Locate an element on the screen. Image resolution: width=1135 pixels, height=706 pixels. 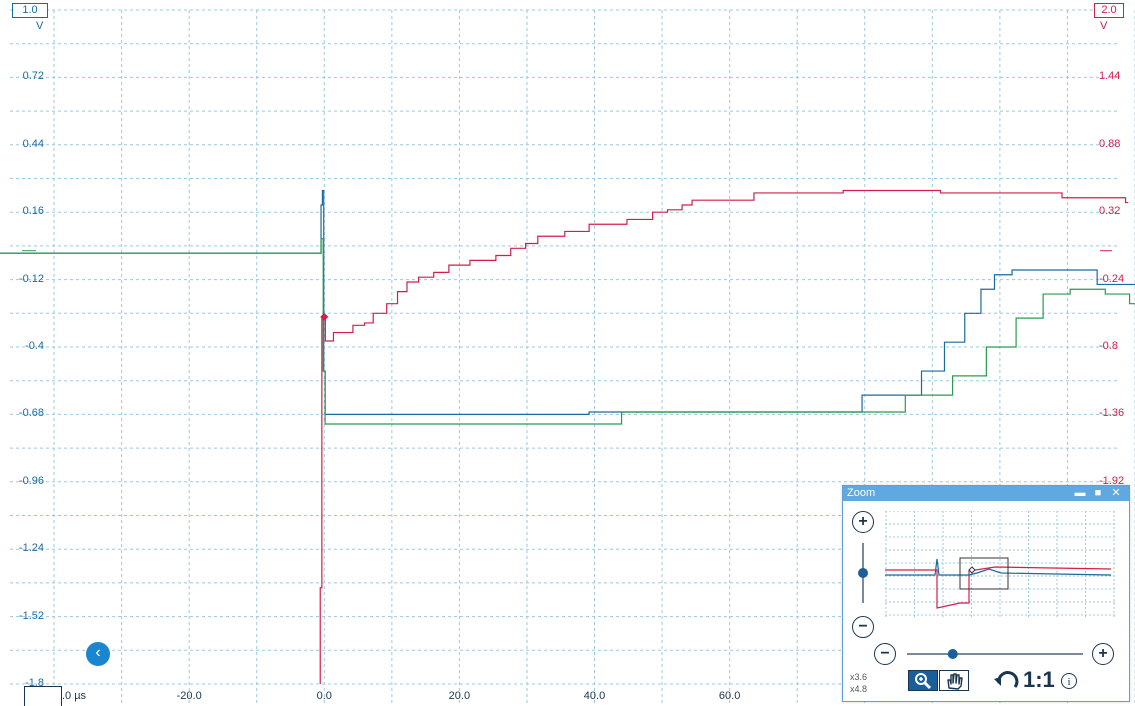
zoom-panel-titlebar: Zoom ▬ ■ ✕ is located at coordinates (986, 493).